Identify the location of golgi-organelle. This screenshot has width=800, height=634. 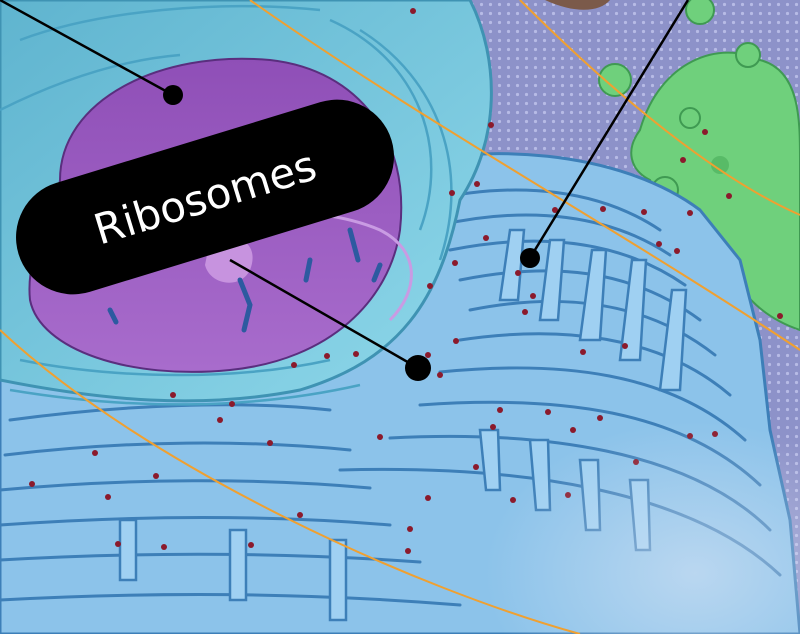
(699, 166).